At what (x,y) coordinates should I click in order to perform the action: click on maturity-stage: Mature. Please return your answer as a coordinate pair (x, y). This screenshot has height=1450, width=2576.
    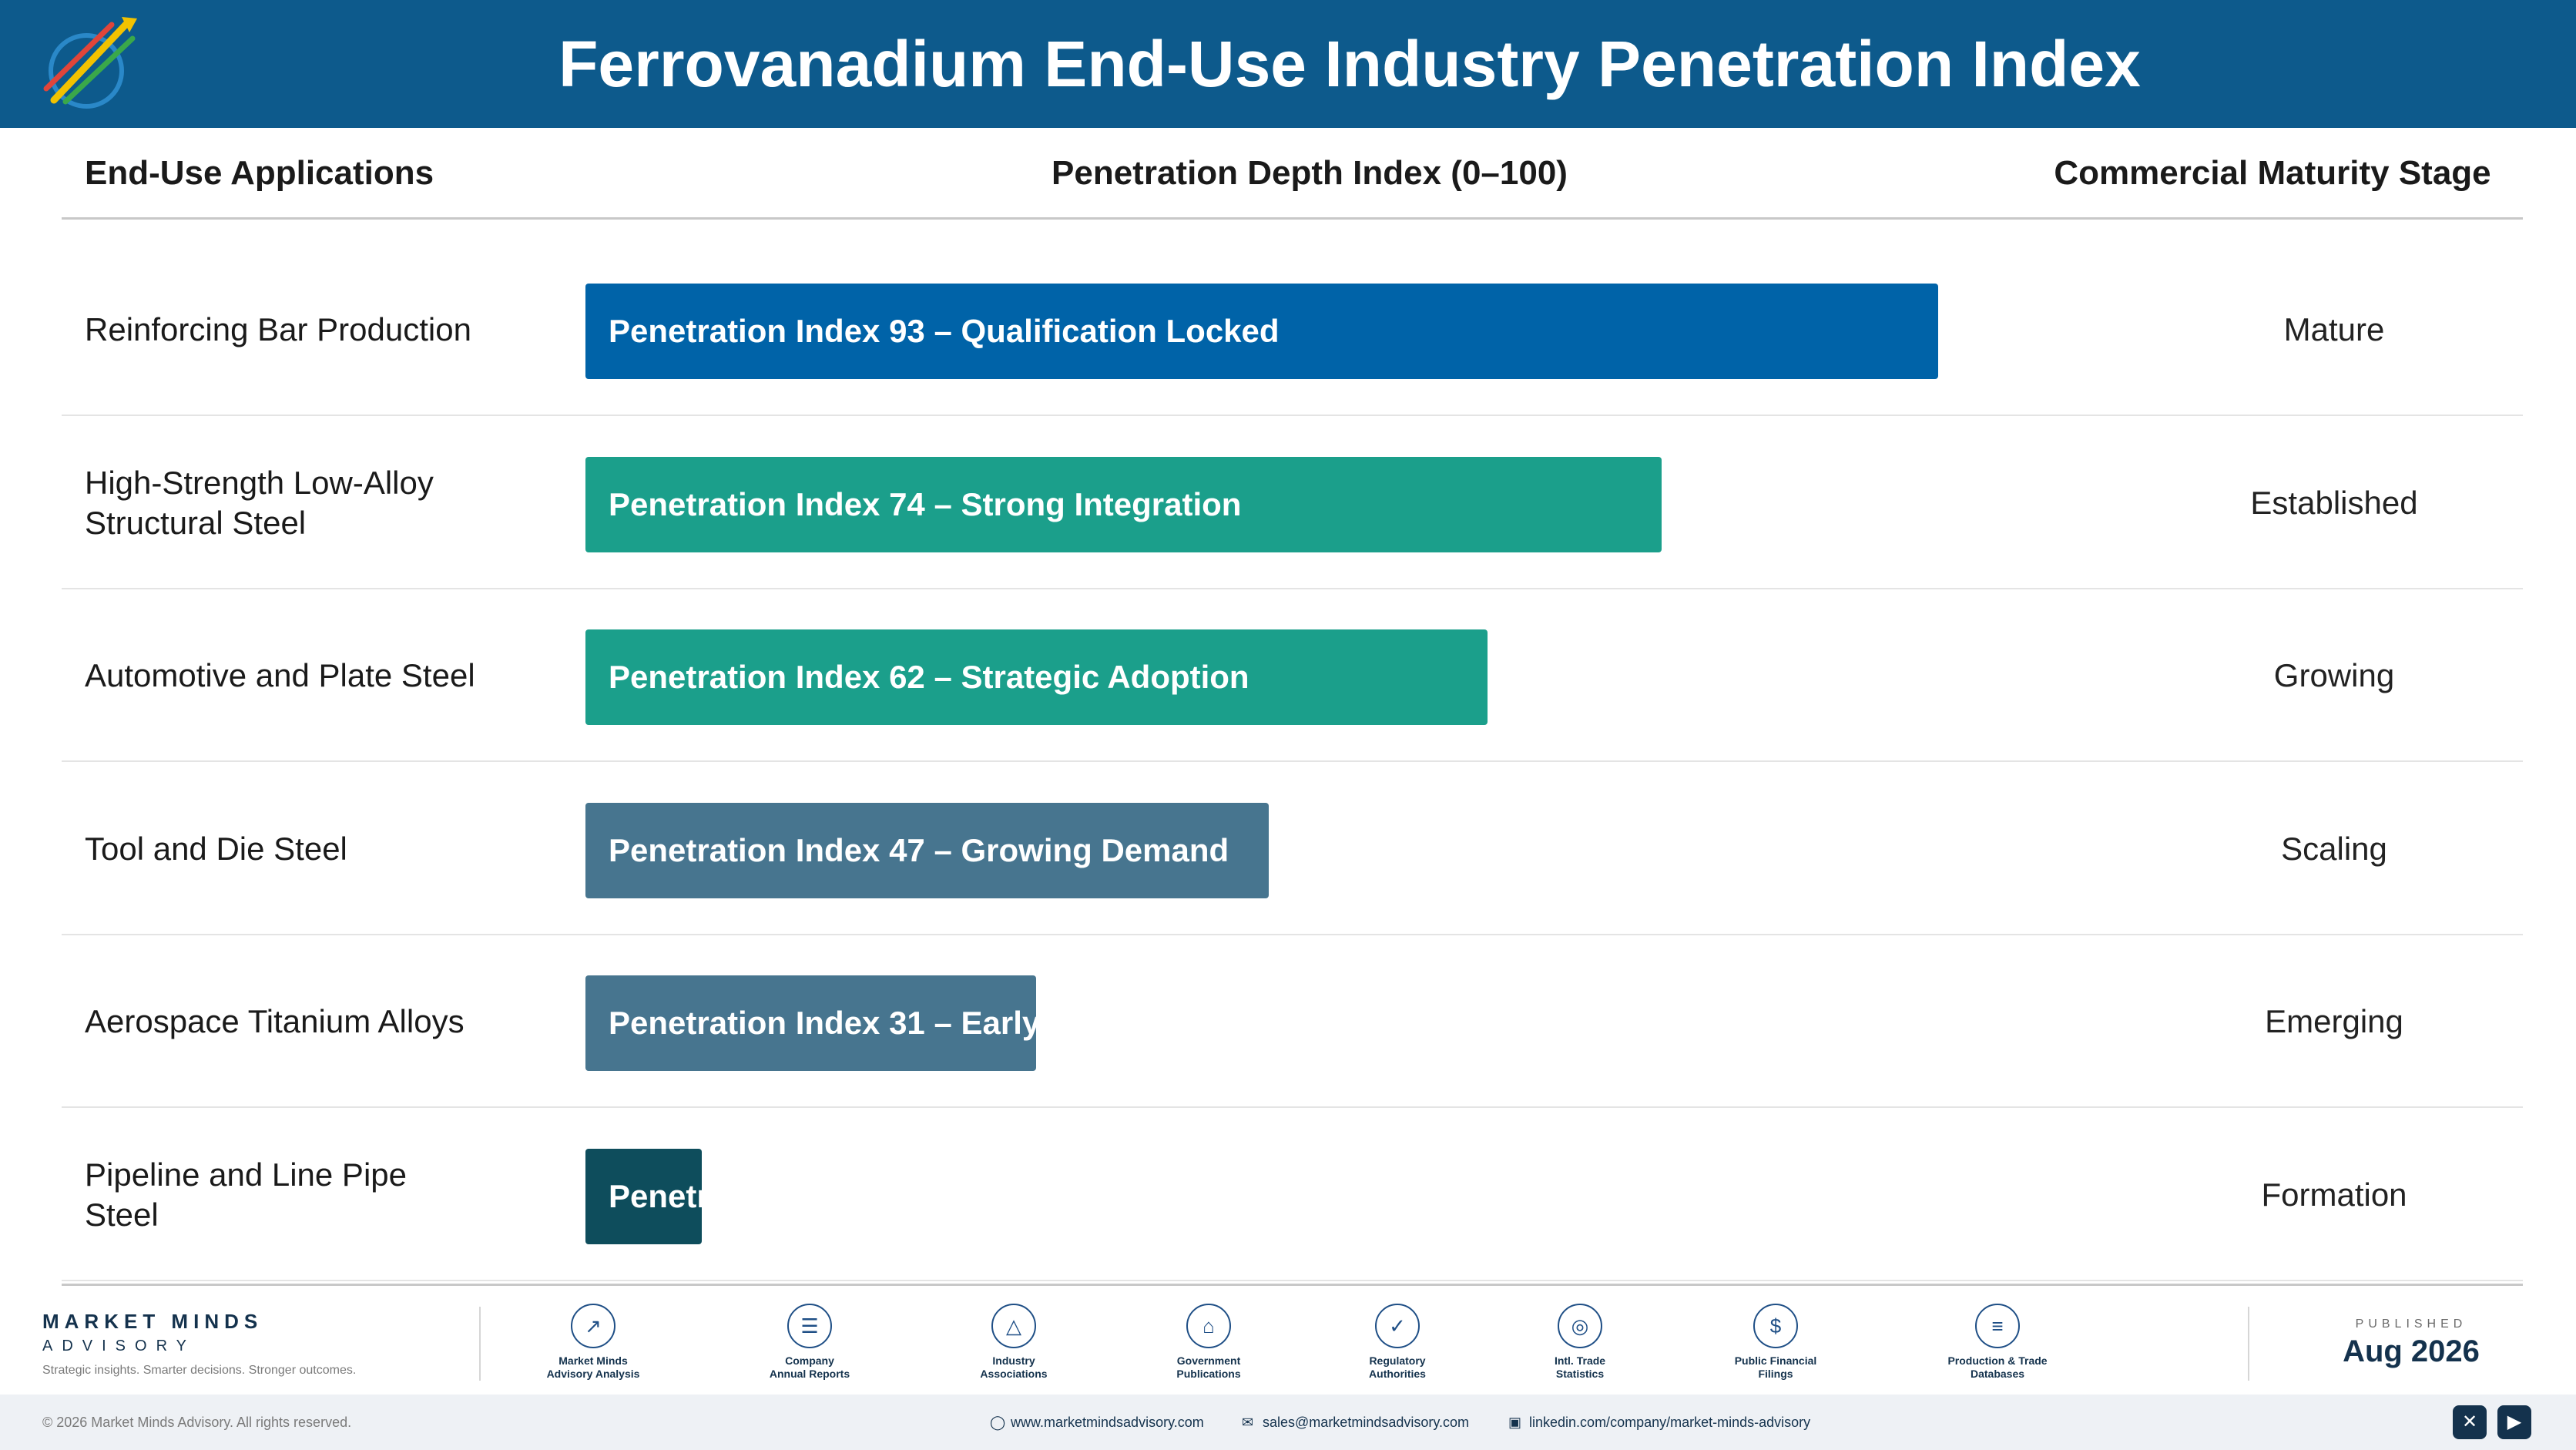
    Looking at the image, I should click on (2334, 329).